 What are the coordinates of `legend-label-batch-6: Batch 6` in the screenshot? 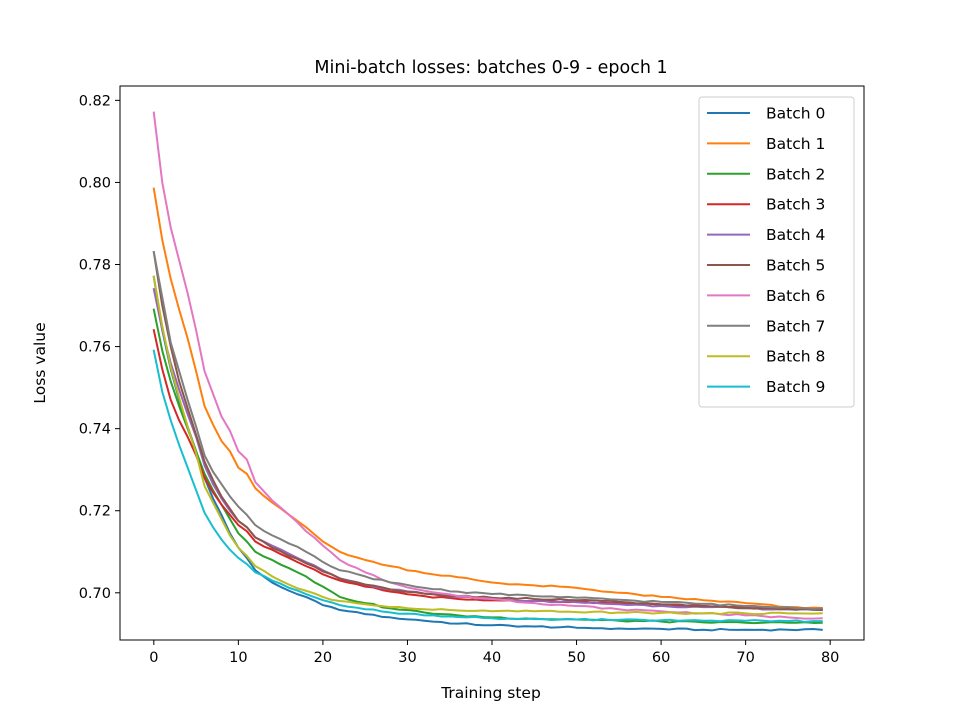 It's located at (795, 296).